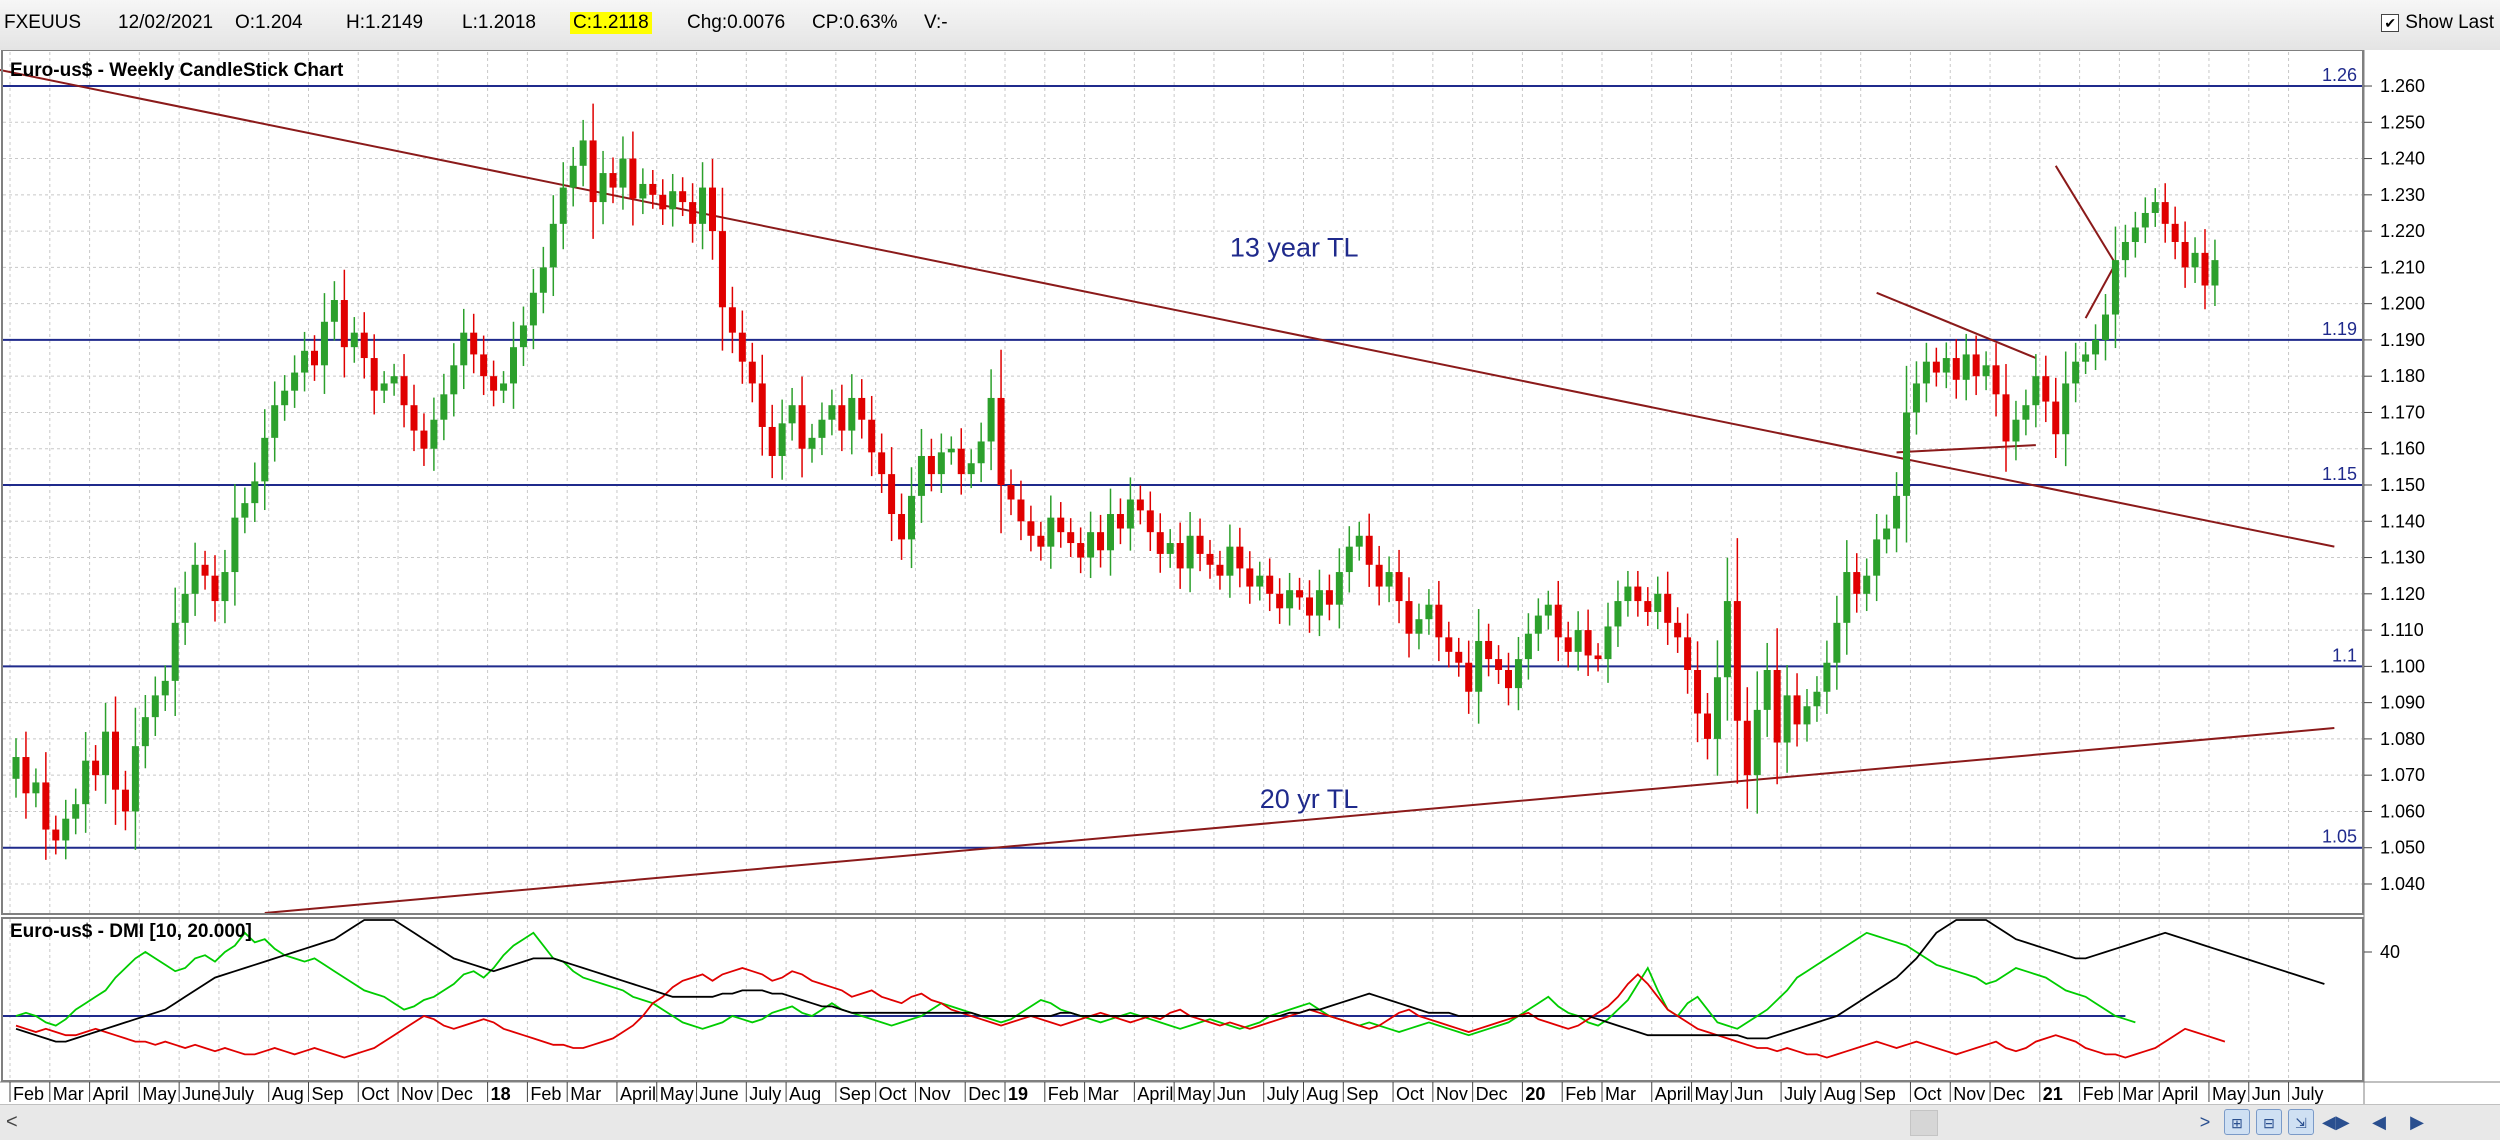 The width and height of the screenshot is (2500, 1140). What do you see at coordinates (2390, 952) in the screenshot?
I see `dmi-y-tick-label: 40` at bounding box center [2390, 952].